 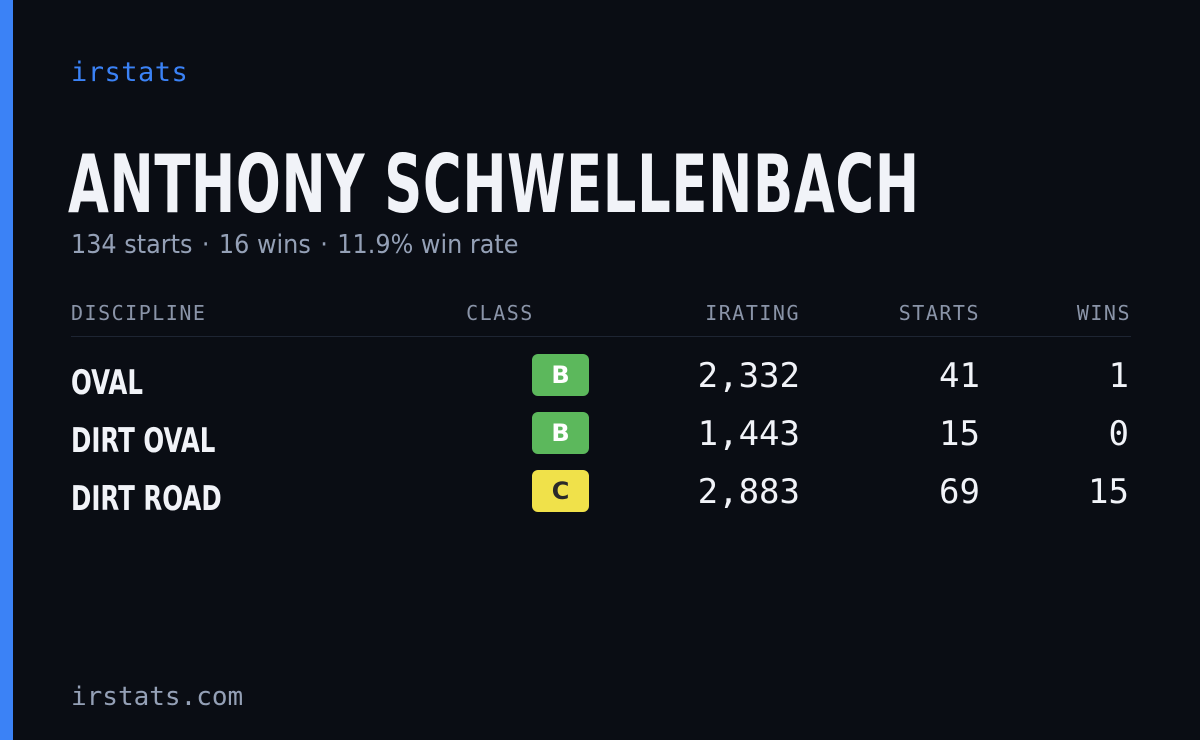 What do you see at coordinates (264, 245) in the screenshot?
I see `summary-wins: 16 wins` at bounding box center [264, 245].